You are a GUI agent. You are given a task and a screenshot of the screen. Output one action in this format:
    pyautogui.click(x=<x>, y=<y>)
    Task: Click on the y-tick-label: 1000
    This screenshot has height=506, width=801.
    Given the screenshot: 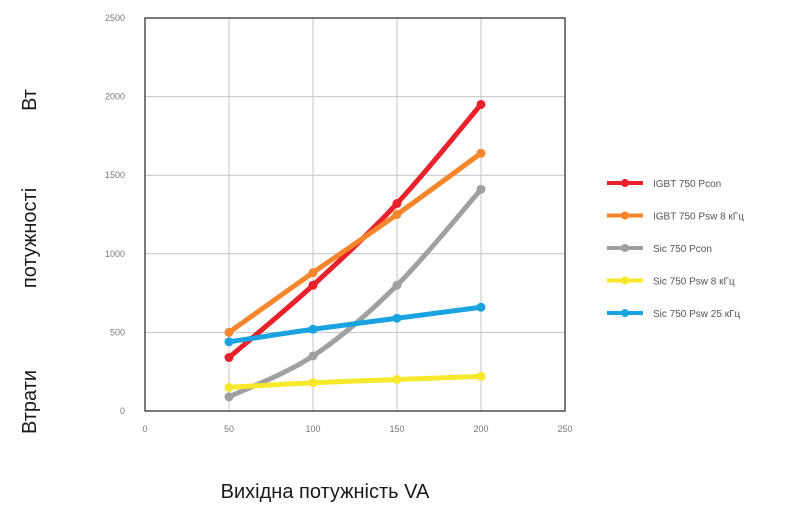 What is the action you would take?
    pyautogui.click(x=115, y=254)
    